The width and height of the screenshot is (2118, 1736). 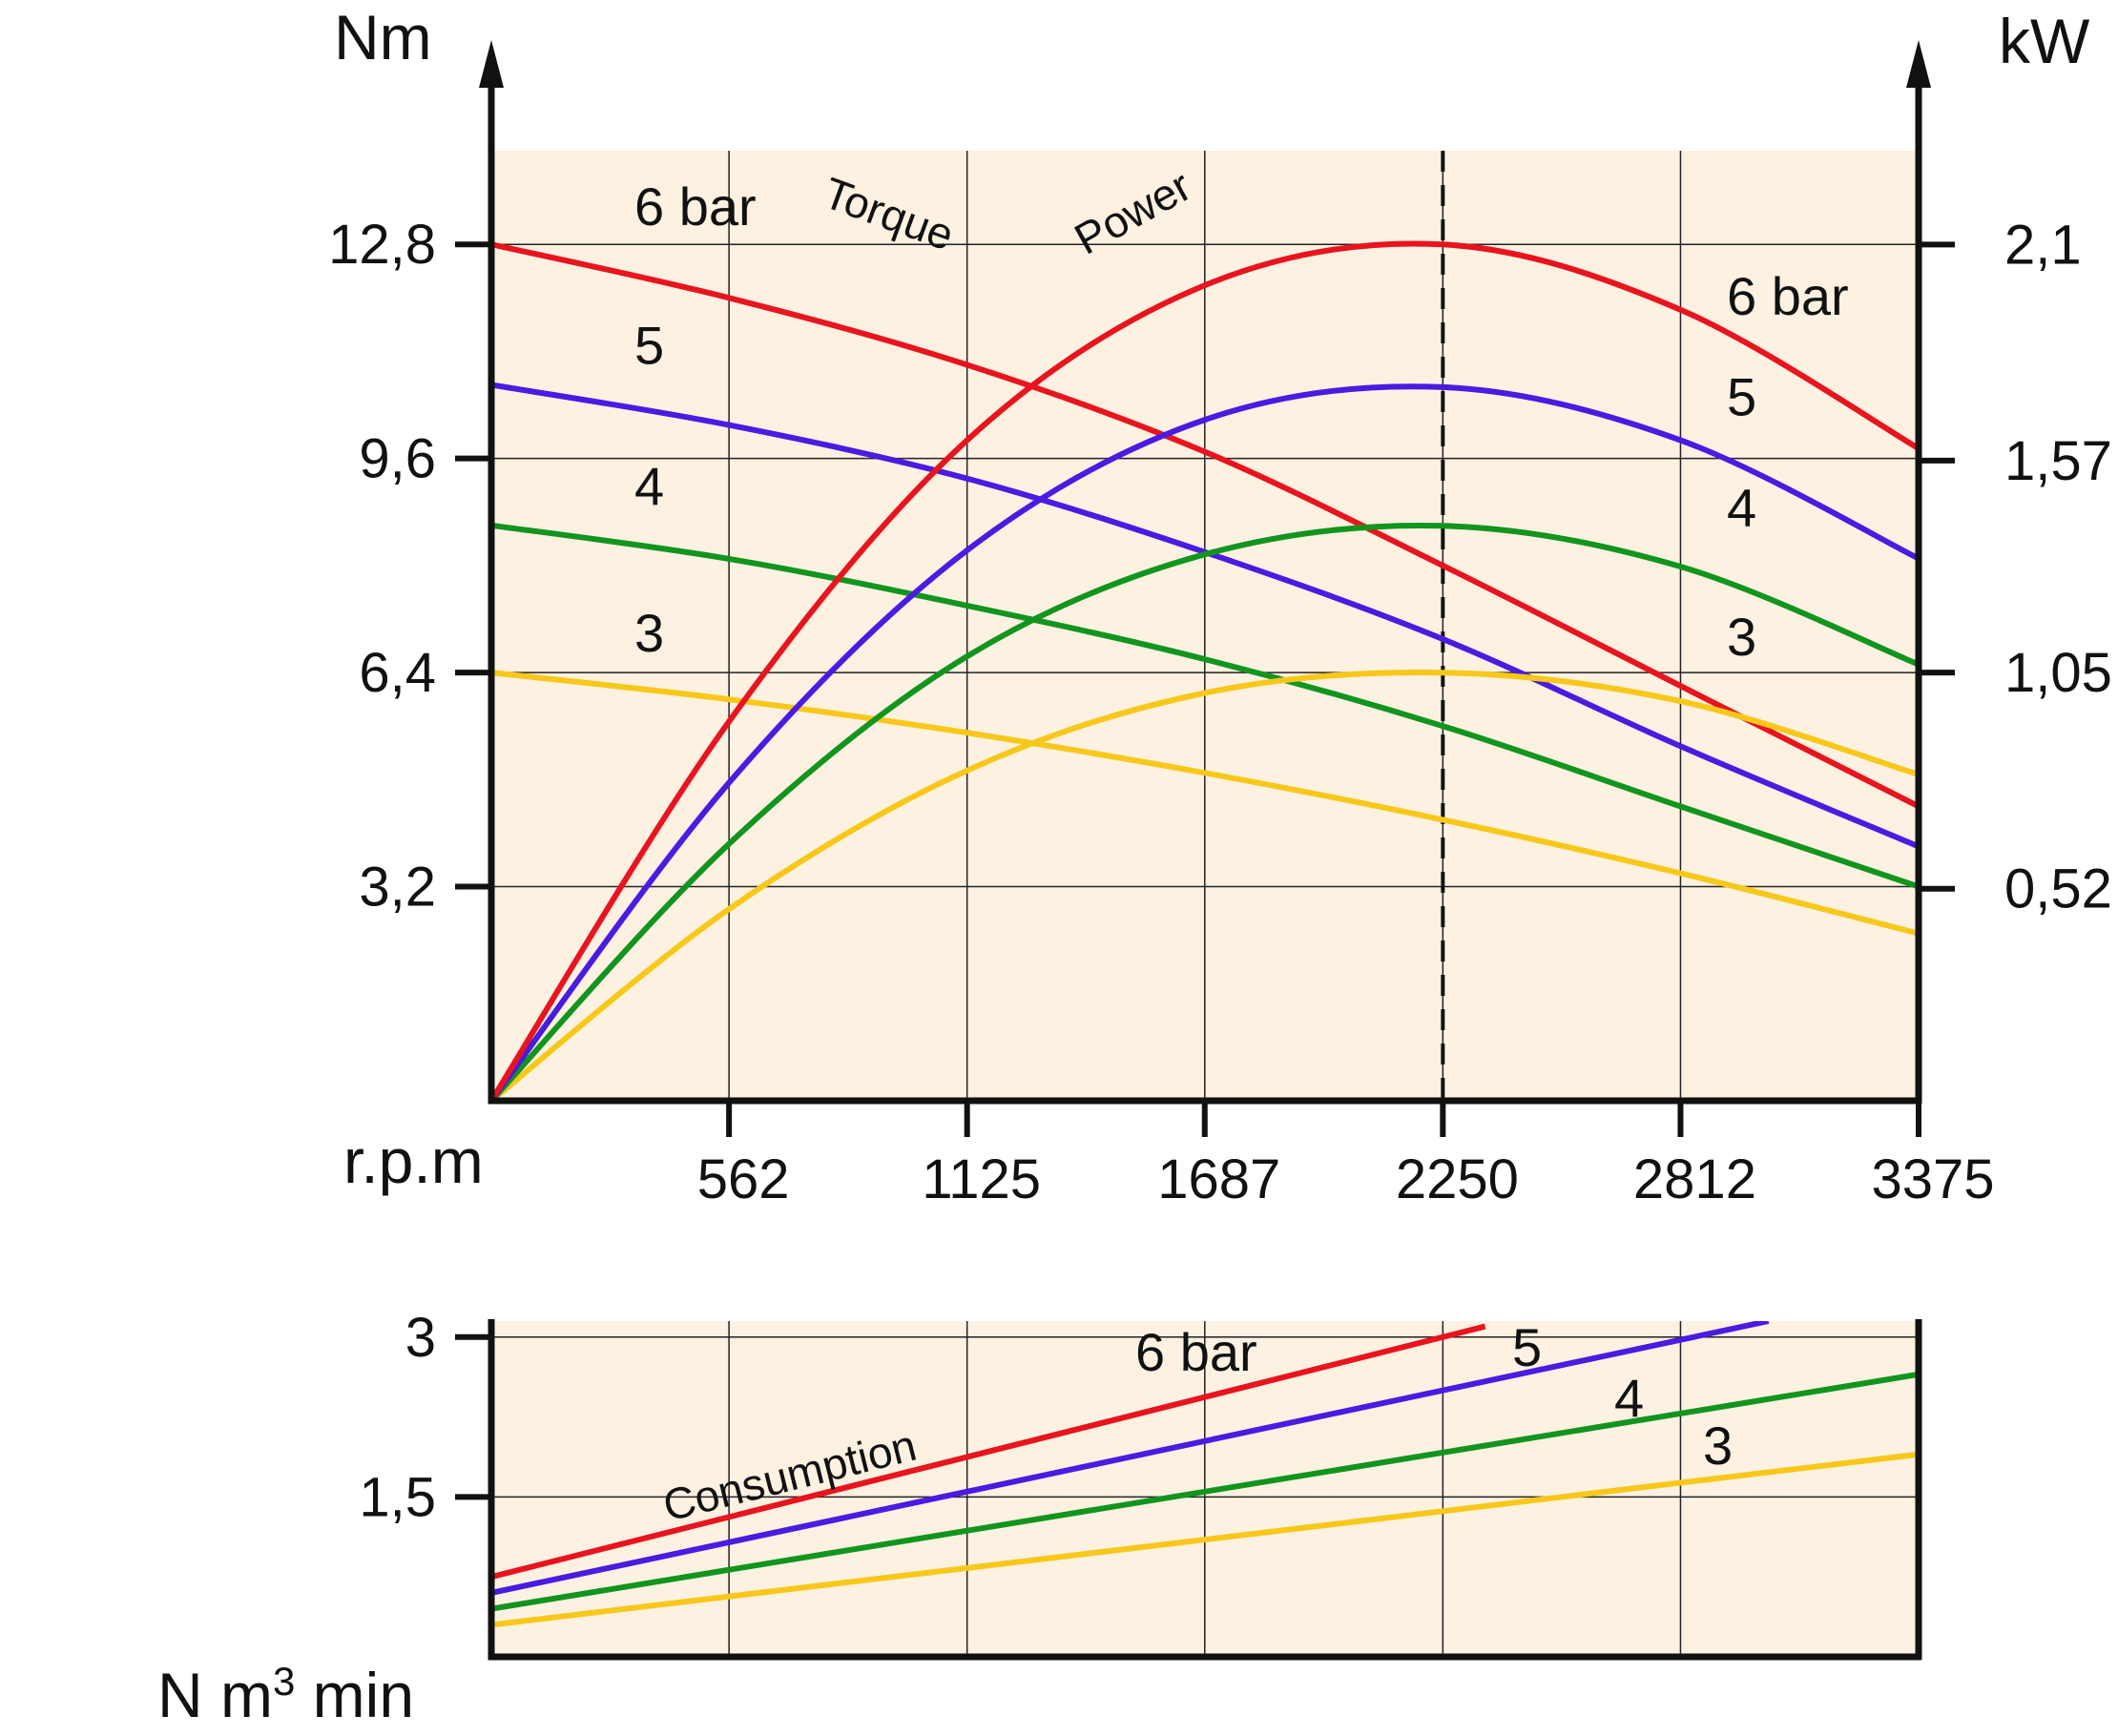 I want to click on y-left-unit-label: Nm, so click(x=383, y=37).